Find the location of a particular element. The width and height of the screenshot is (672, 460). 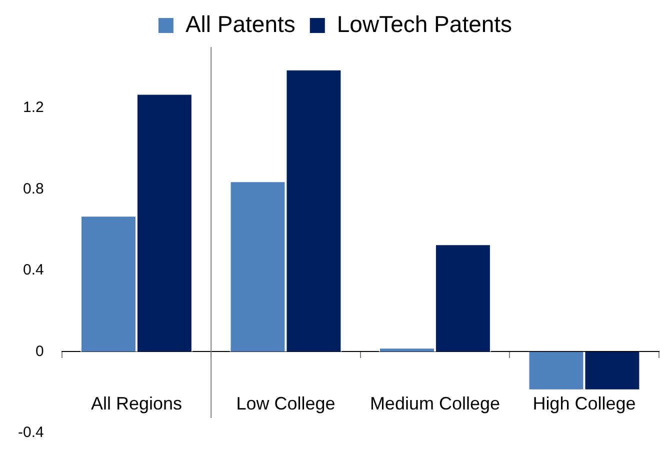

x-tick-label: Medium College is located at coordinates (435, 404).